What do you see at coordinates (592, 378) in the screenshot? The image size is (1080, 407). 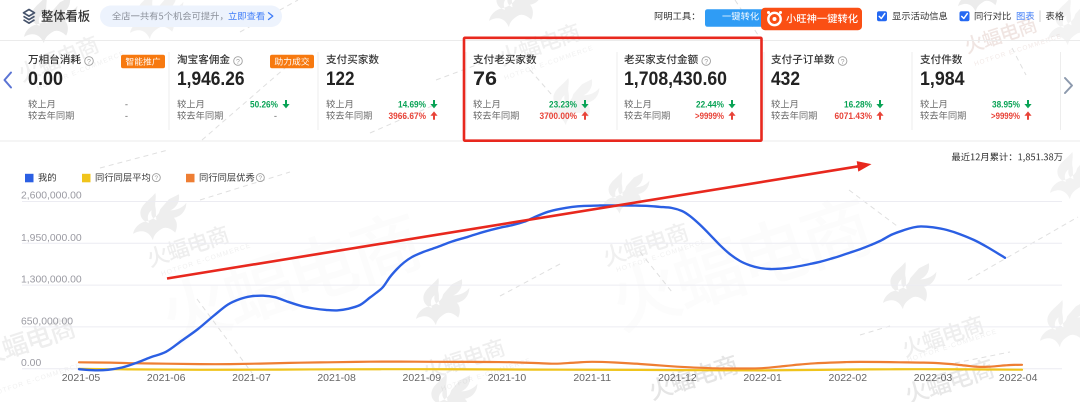 I see `svg-text: 2021-11` at bounding box center [592, 378].